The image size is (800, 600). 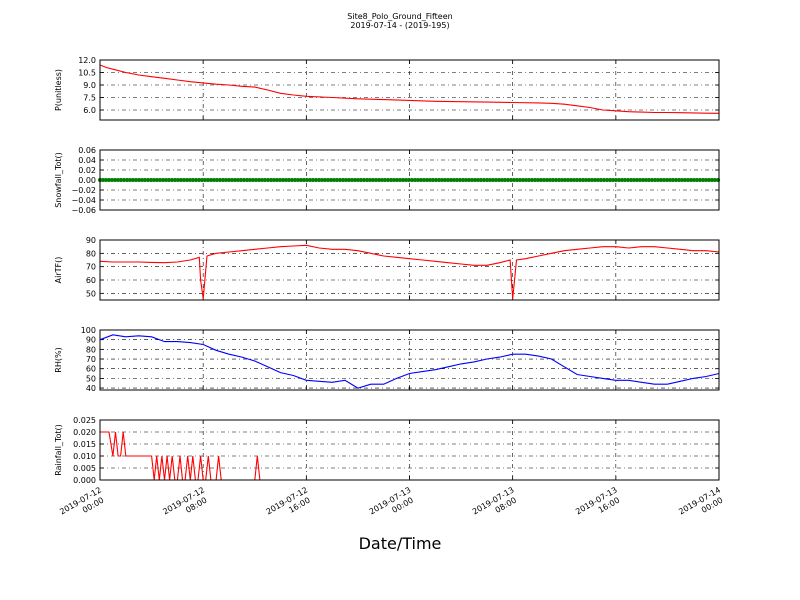 I want to click on axes-frame, so click(x=409, y=180).